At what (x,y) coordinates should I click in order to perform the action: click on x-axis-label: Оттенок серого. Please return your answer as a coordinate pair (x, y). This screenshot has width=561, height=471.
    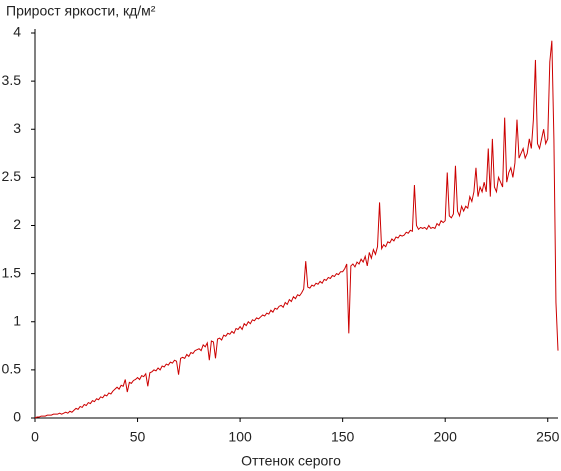
    Looking at the image, I should click on (291, 461).